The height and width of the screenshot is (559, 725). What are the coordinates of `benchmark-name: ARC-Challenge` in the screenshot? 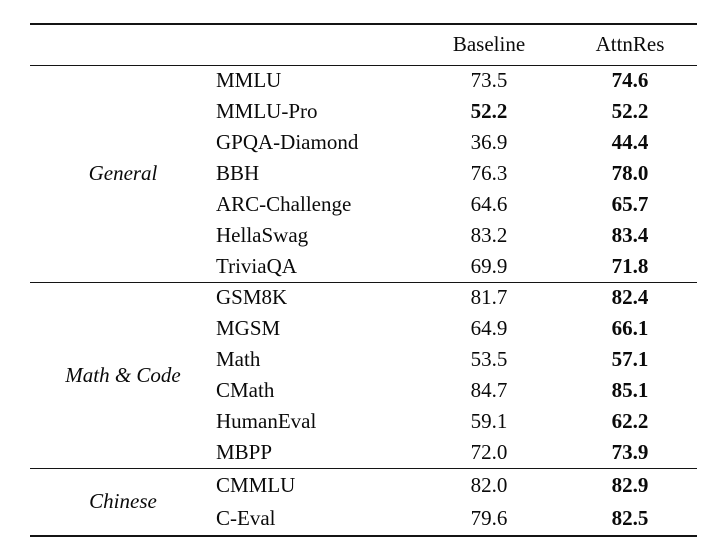 It's located at (284, 204).